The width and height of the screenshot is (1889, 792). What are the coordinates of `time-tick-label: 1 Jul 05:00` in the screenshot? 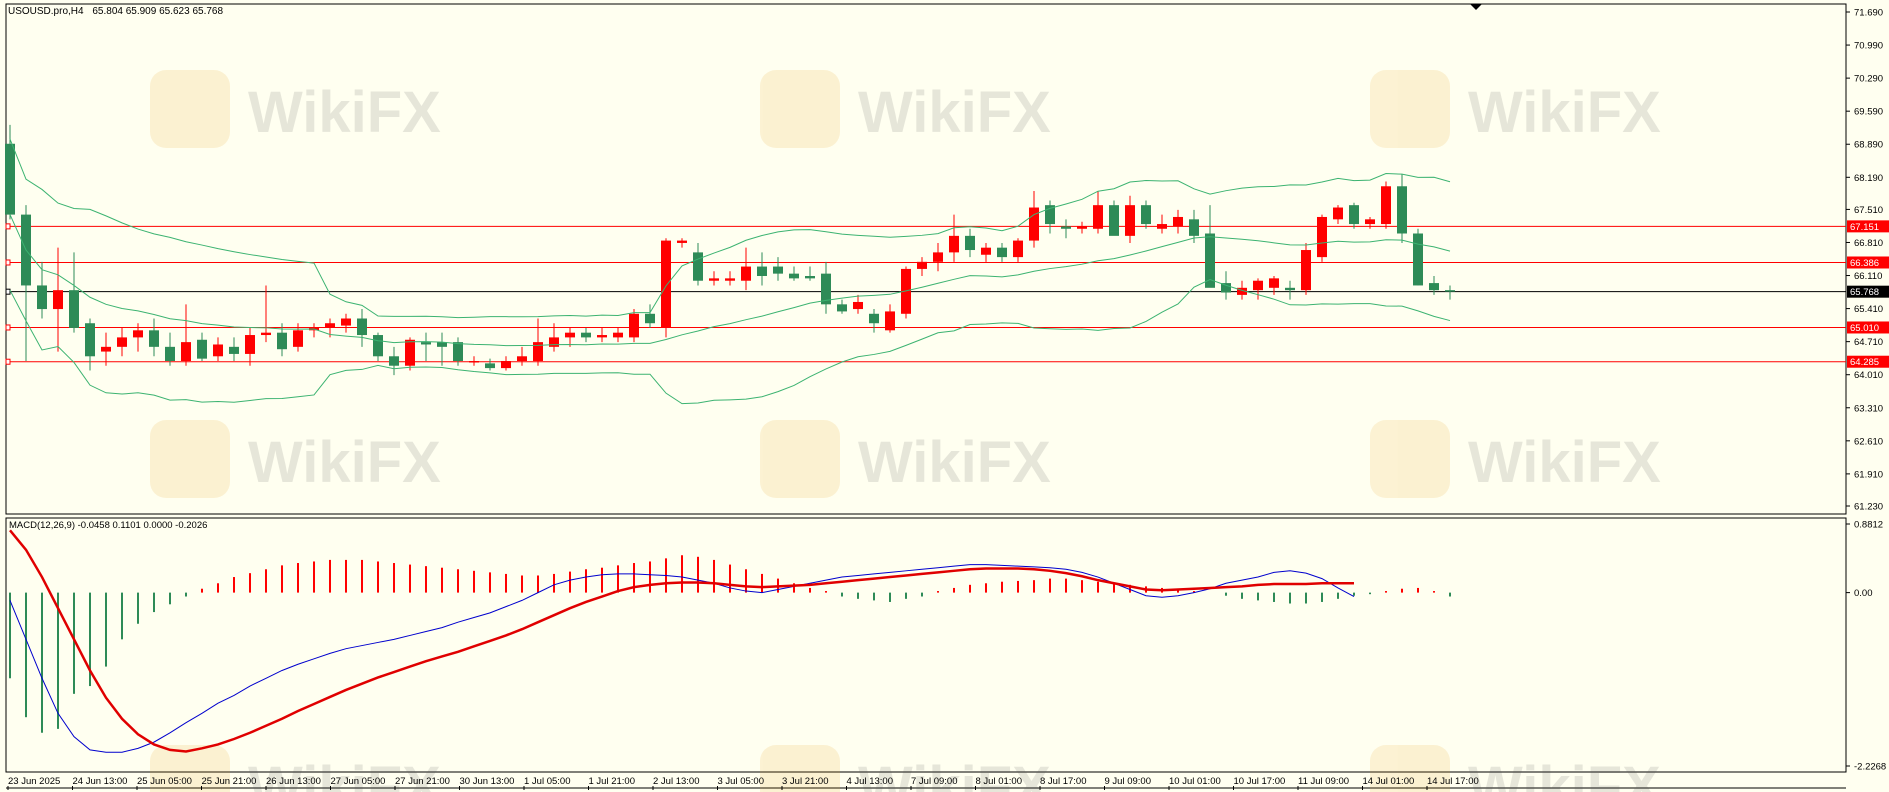 It's located at (547, 781).